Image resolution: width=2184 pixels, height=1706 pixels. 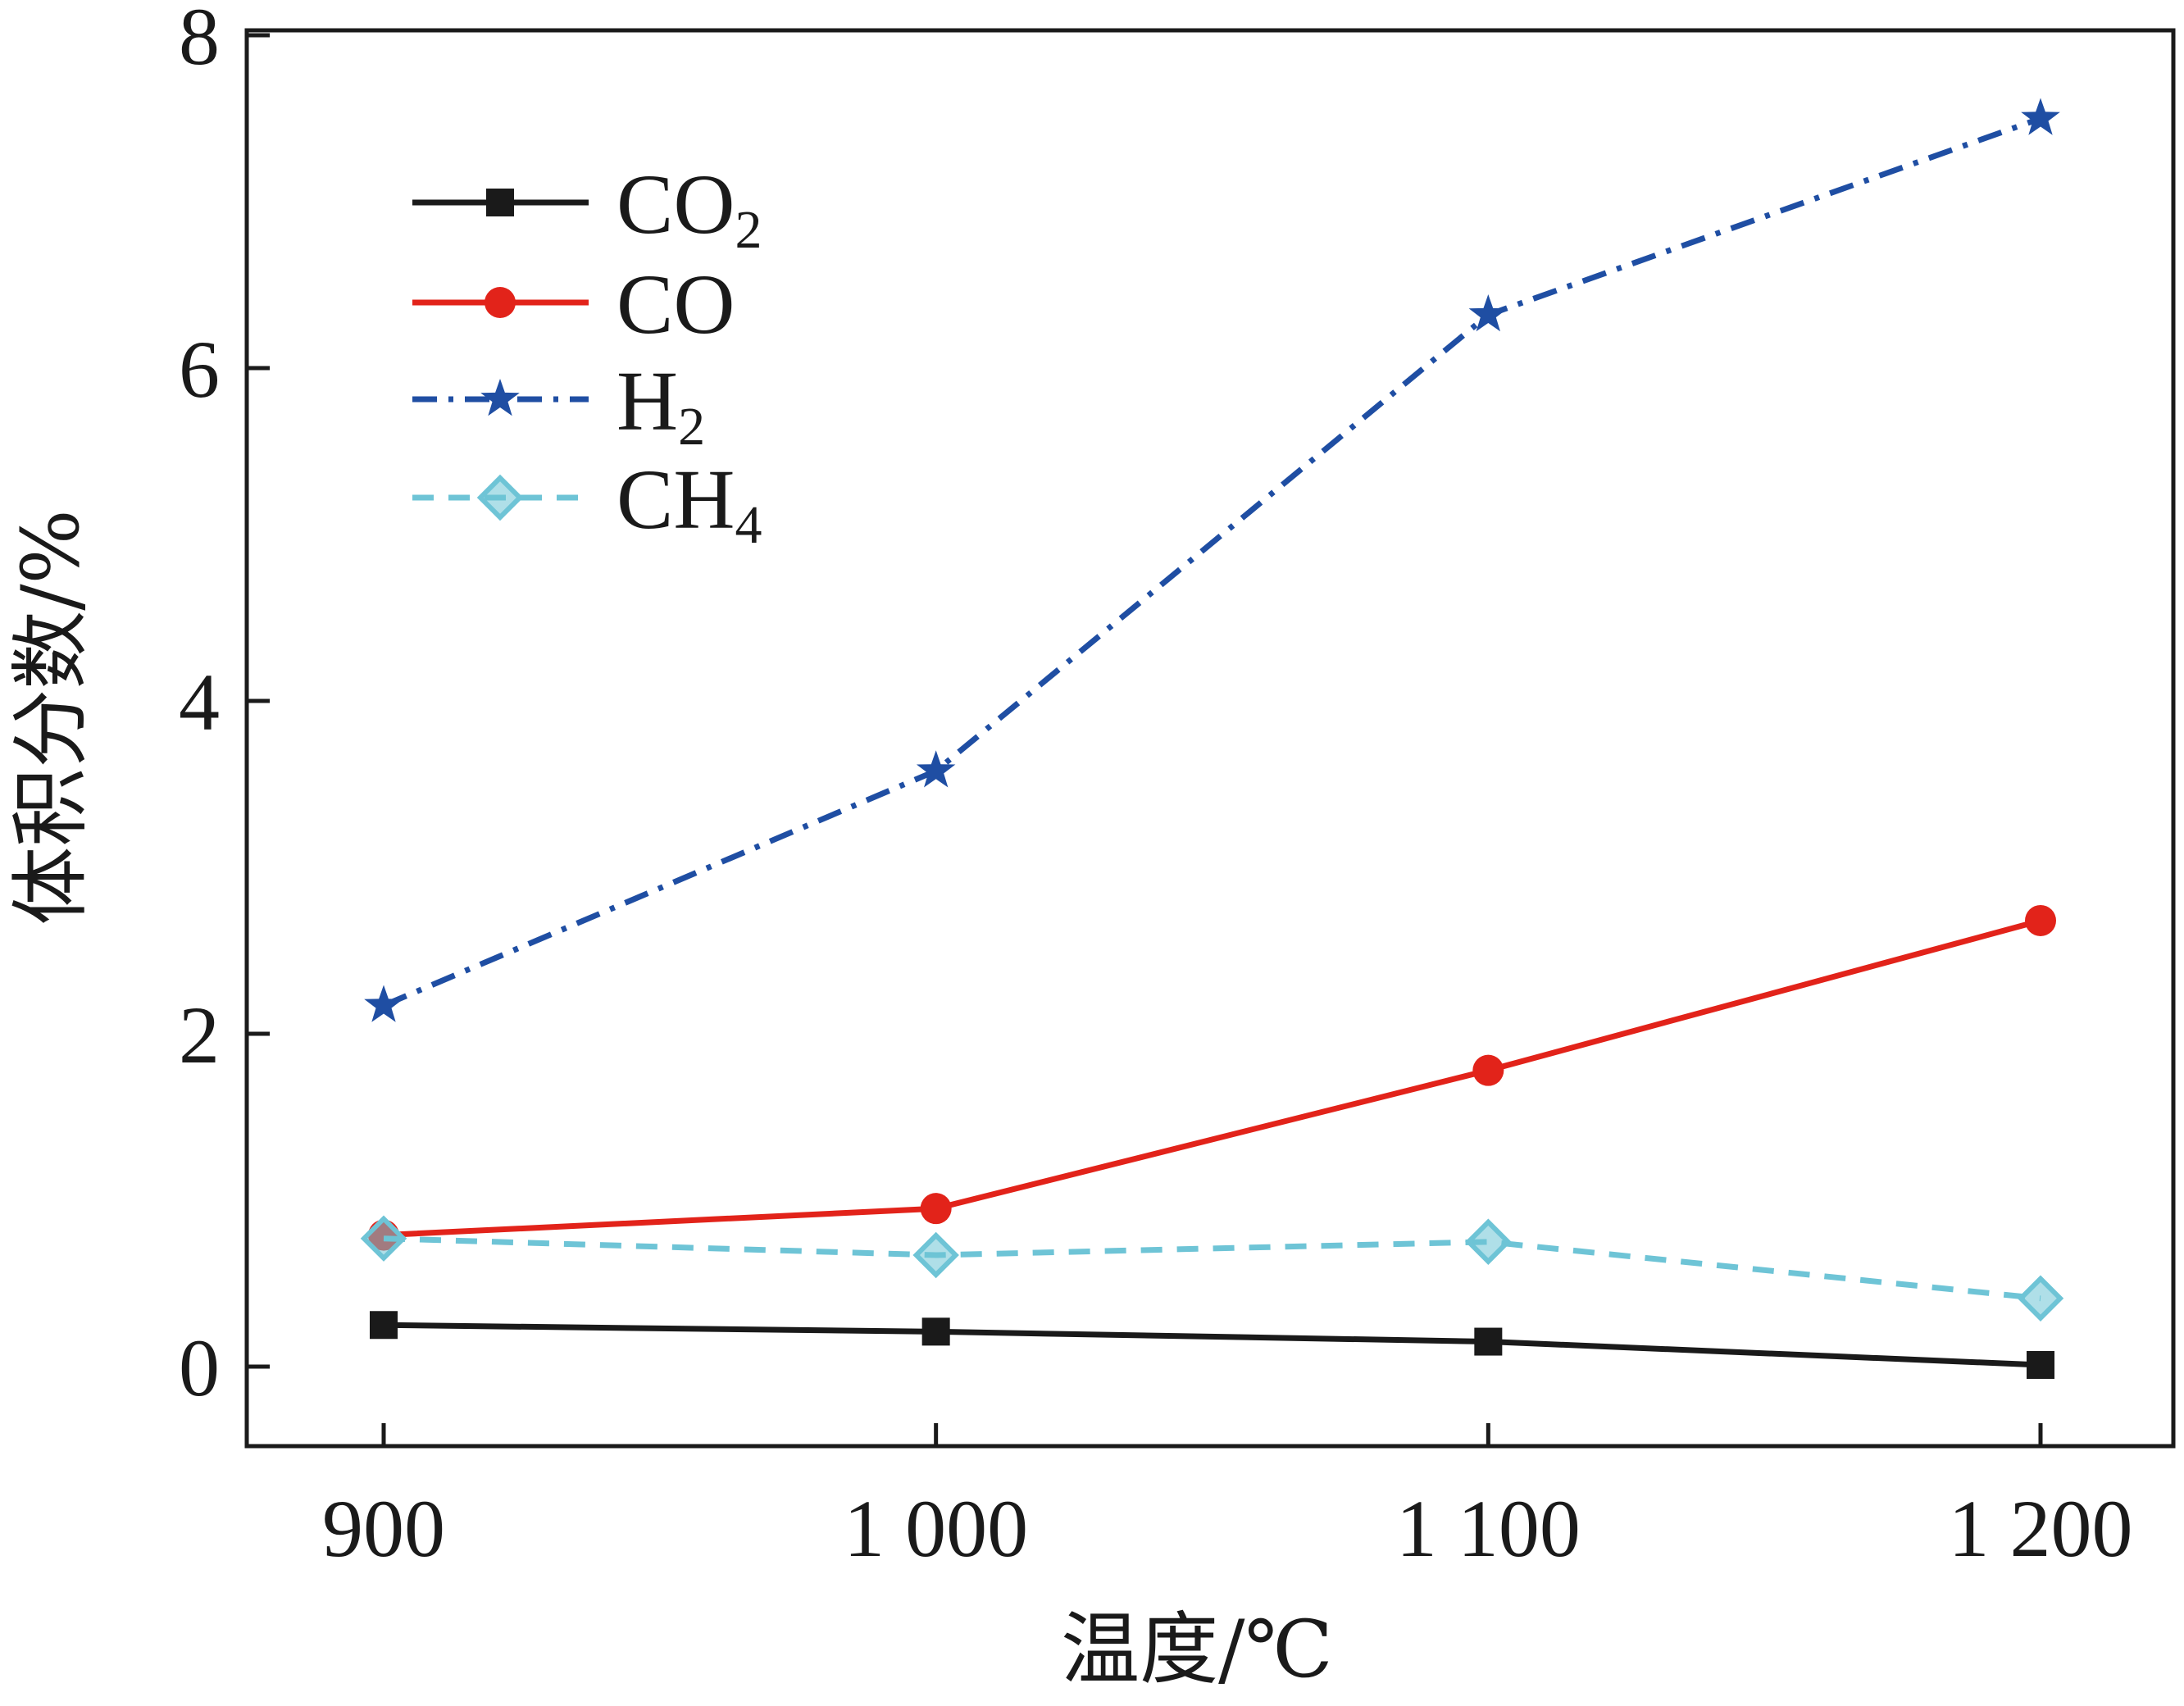 I want to click on series-co2, so click(x=1212, y=1345).